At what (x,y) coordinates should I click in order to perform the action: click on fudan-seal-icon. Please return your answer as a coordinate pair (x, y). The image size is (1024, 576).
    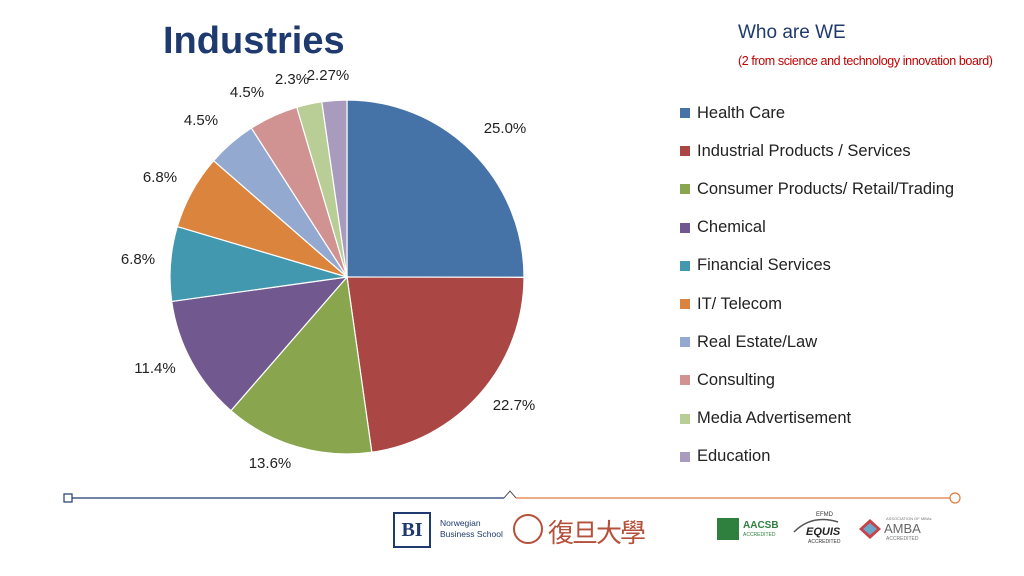
    Looking at the image, I should click on (528, 529).